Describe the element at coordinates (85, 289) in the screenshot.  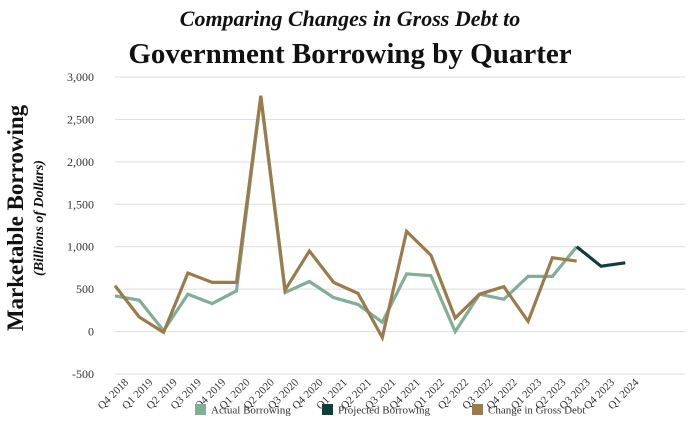
I see `y-tick-label: 500` at that location.